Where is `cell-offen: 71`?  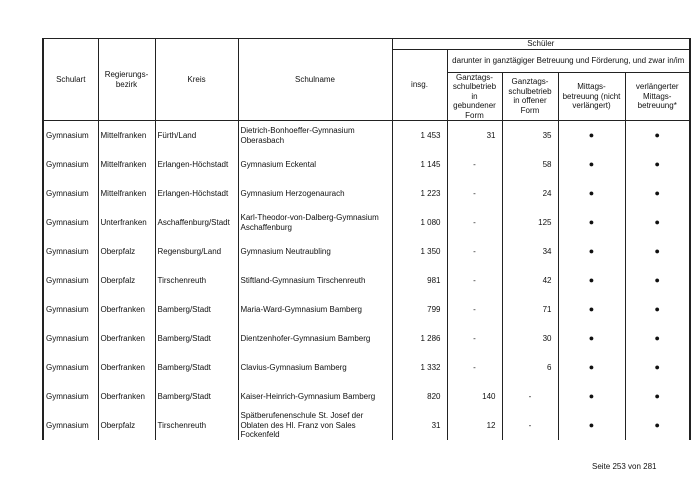 cell-offen: 71 is located at coordinates (530, 309).